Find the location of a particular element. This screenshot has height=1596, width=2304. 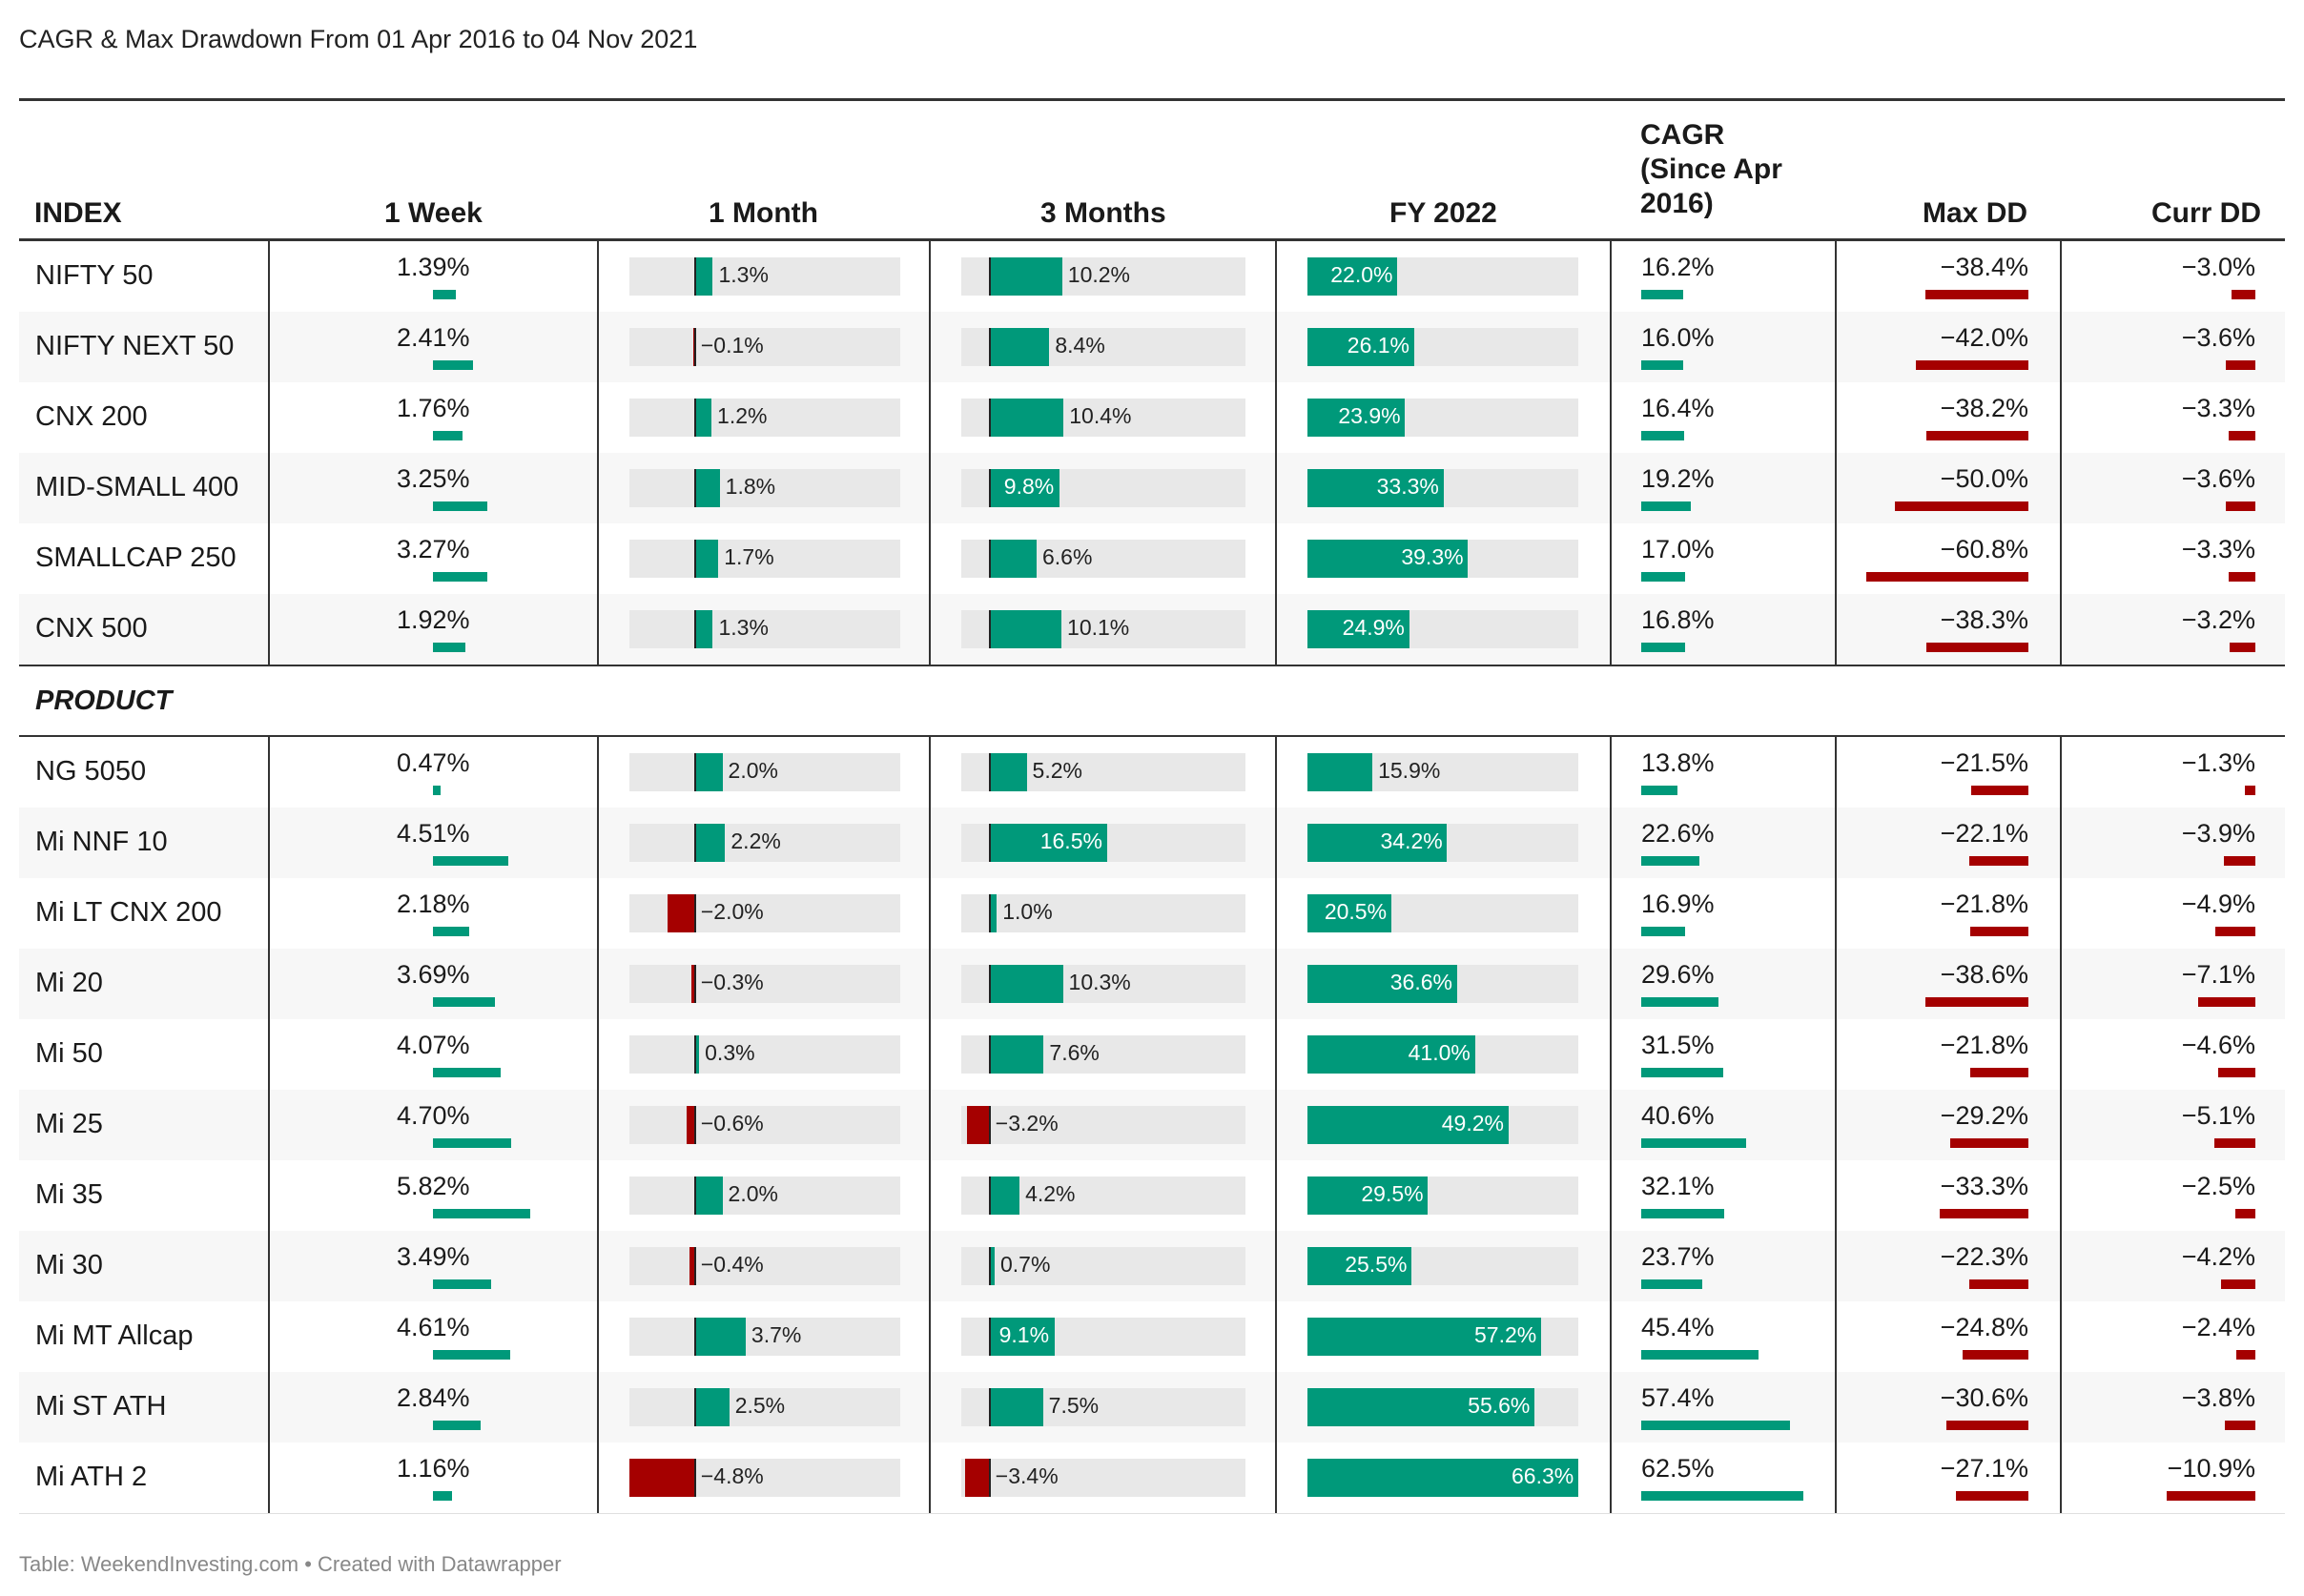

product-row-9-1month-track is located at coordinates (764, 1407).